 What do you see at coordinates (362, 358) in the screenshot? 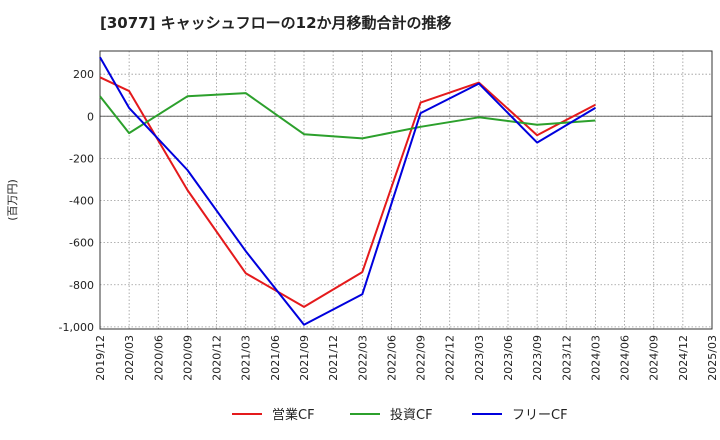
I see `x-tick-label: 2022/03` at bounding box center [362, 358].